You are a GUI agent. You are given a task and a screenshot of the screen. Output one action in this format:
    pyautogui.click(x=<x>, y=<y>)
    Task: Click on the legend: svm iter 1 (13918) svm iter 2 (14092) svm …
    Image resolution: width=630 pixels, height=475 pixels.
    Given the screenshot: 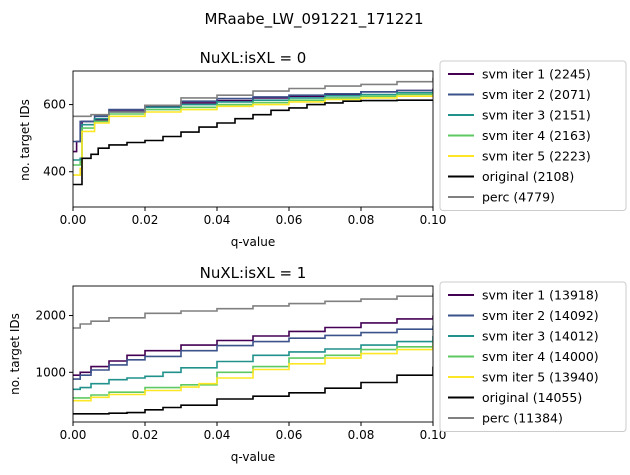 What is the action you would take?
    pyautogui.click(x=533, y=356)
    